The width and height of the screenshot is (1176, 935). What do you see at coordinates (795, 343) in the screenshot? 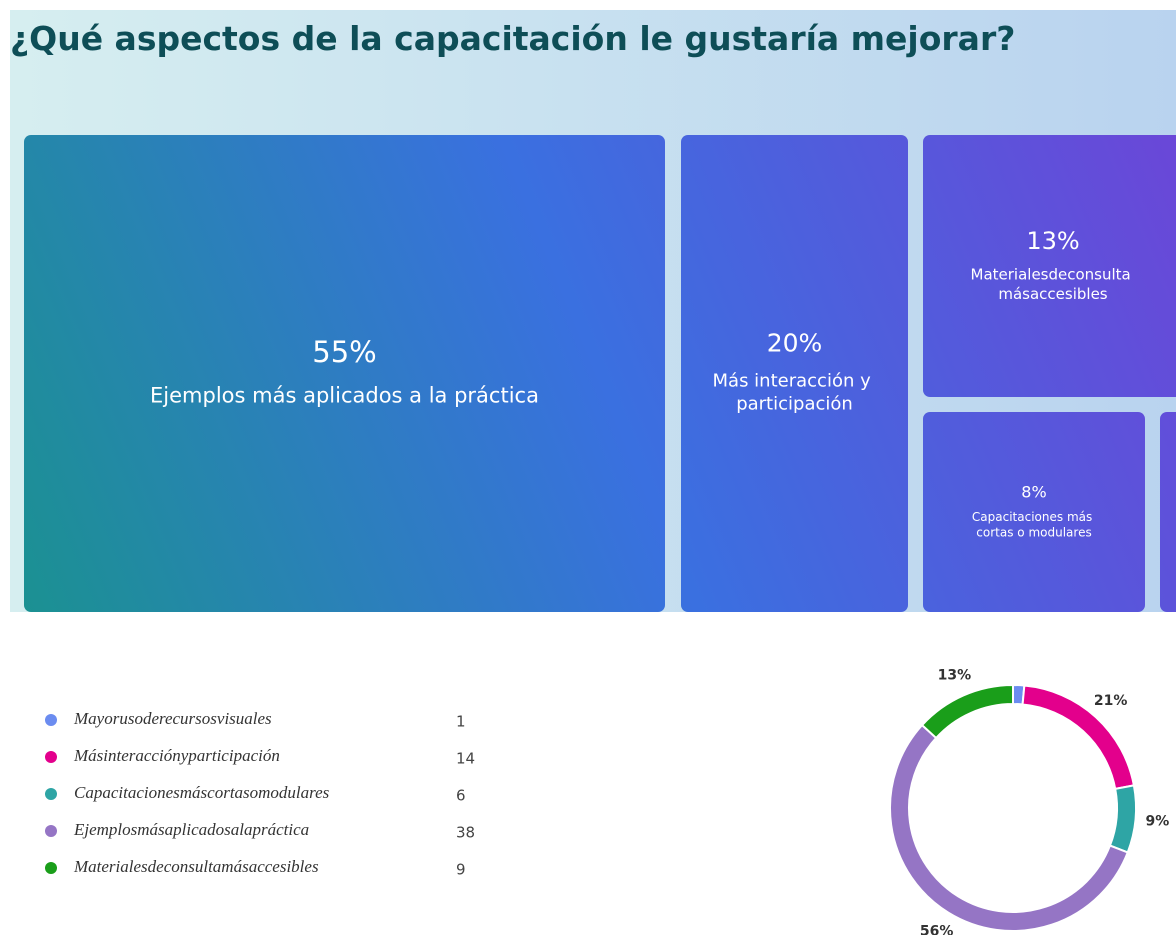
I see `tile-value-label: 20%` at bounding box center [795, 343].